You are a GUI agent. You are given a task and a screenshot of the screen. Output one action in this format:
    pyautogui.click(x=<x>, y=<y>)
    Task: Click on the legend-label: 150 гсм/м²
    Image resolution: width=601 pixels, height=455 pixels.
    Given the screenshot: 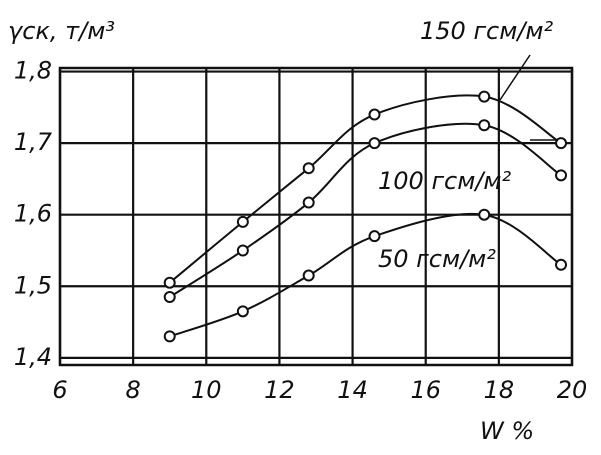 What is the action you would take?
    pyautogui.click(x=487, y=31)
    